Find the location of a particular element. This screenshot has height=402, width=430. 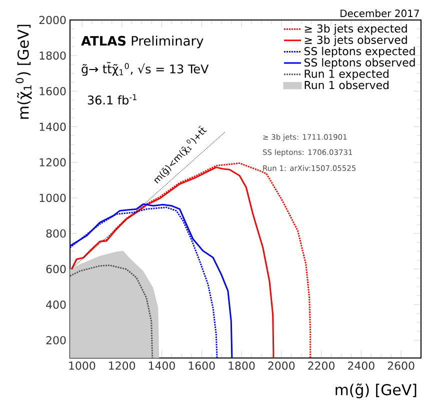

x-tick-label: 2200 is located at coordinates (321, 366).